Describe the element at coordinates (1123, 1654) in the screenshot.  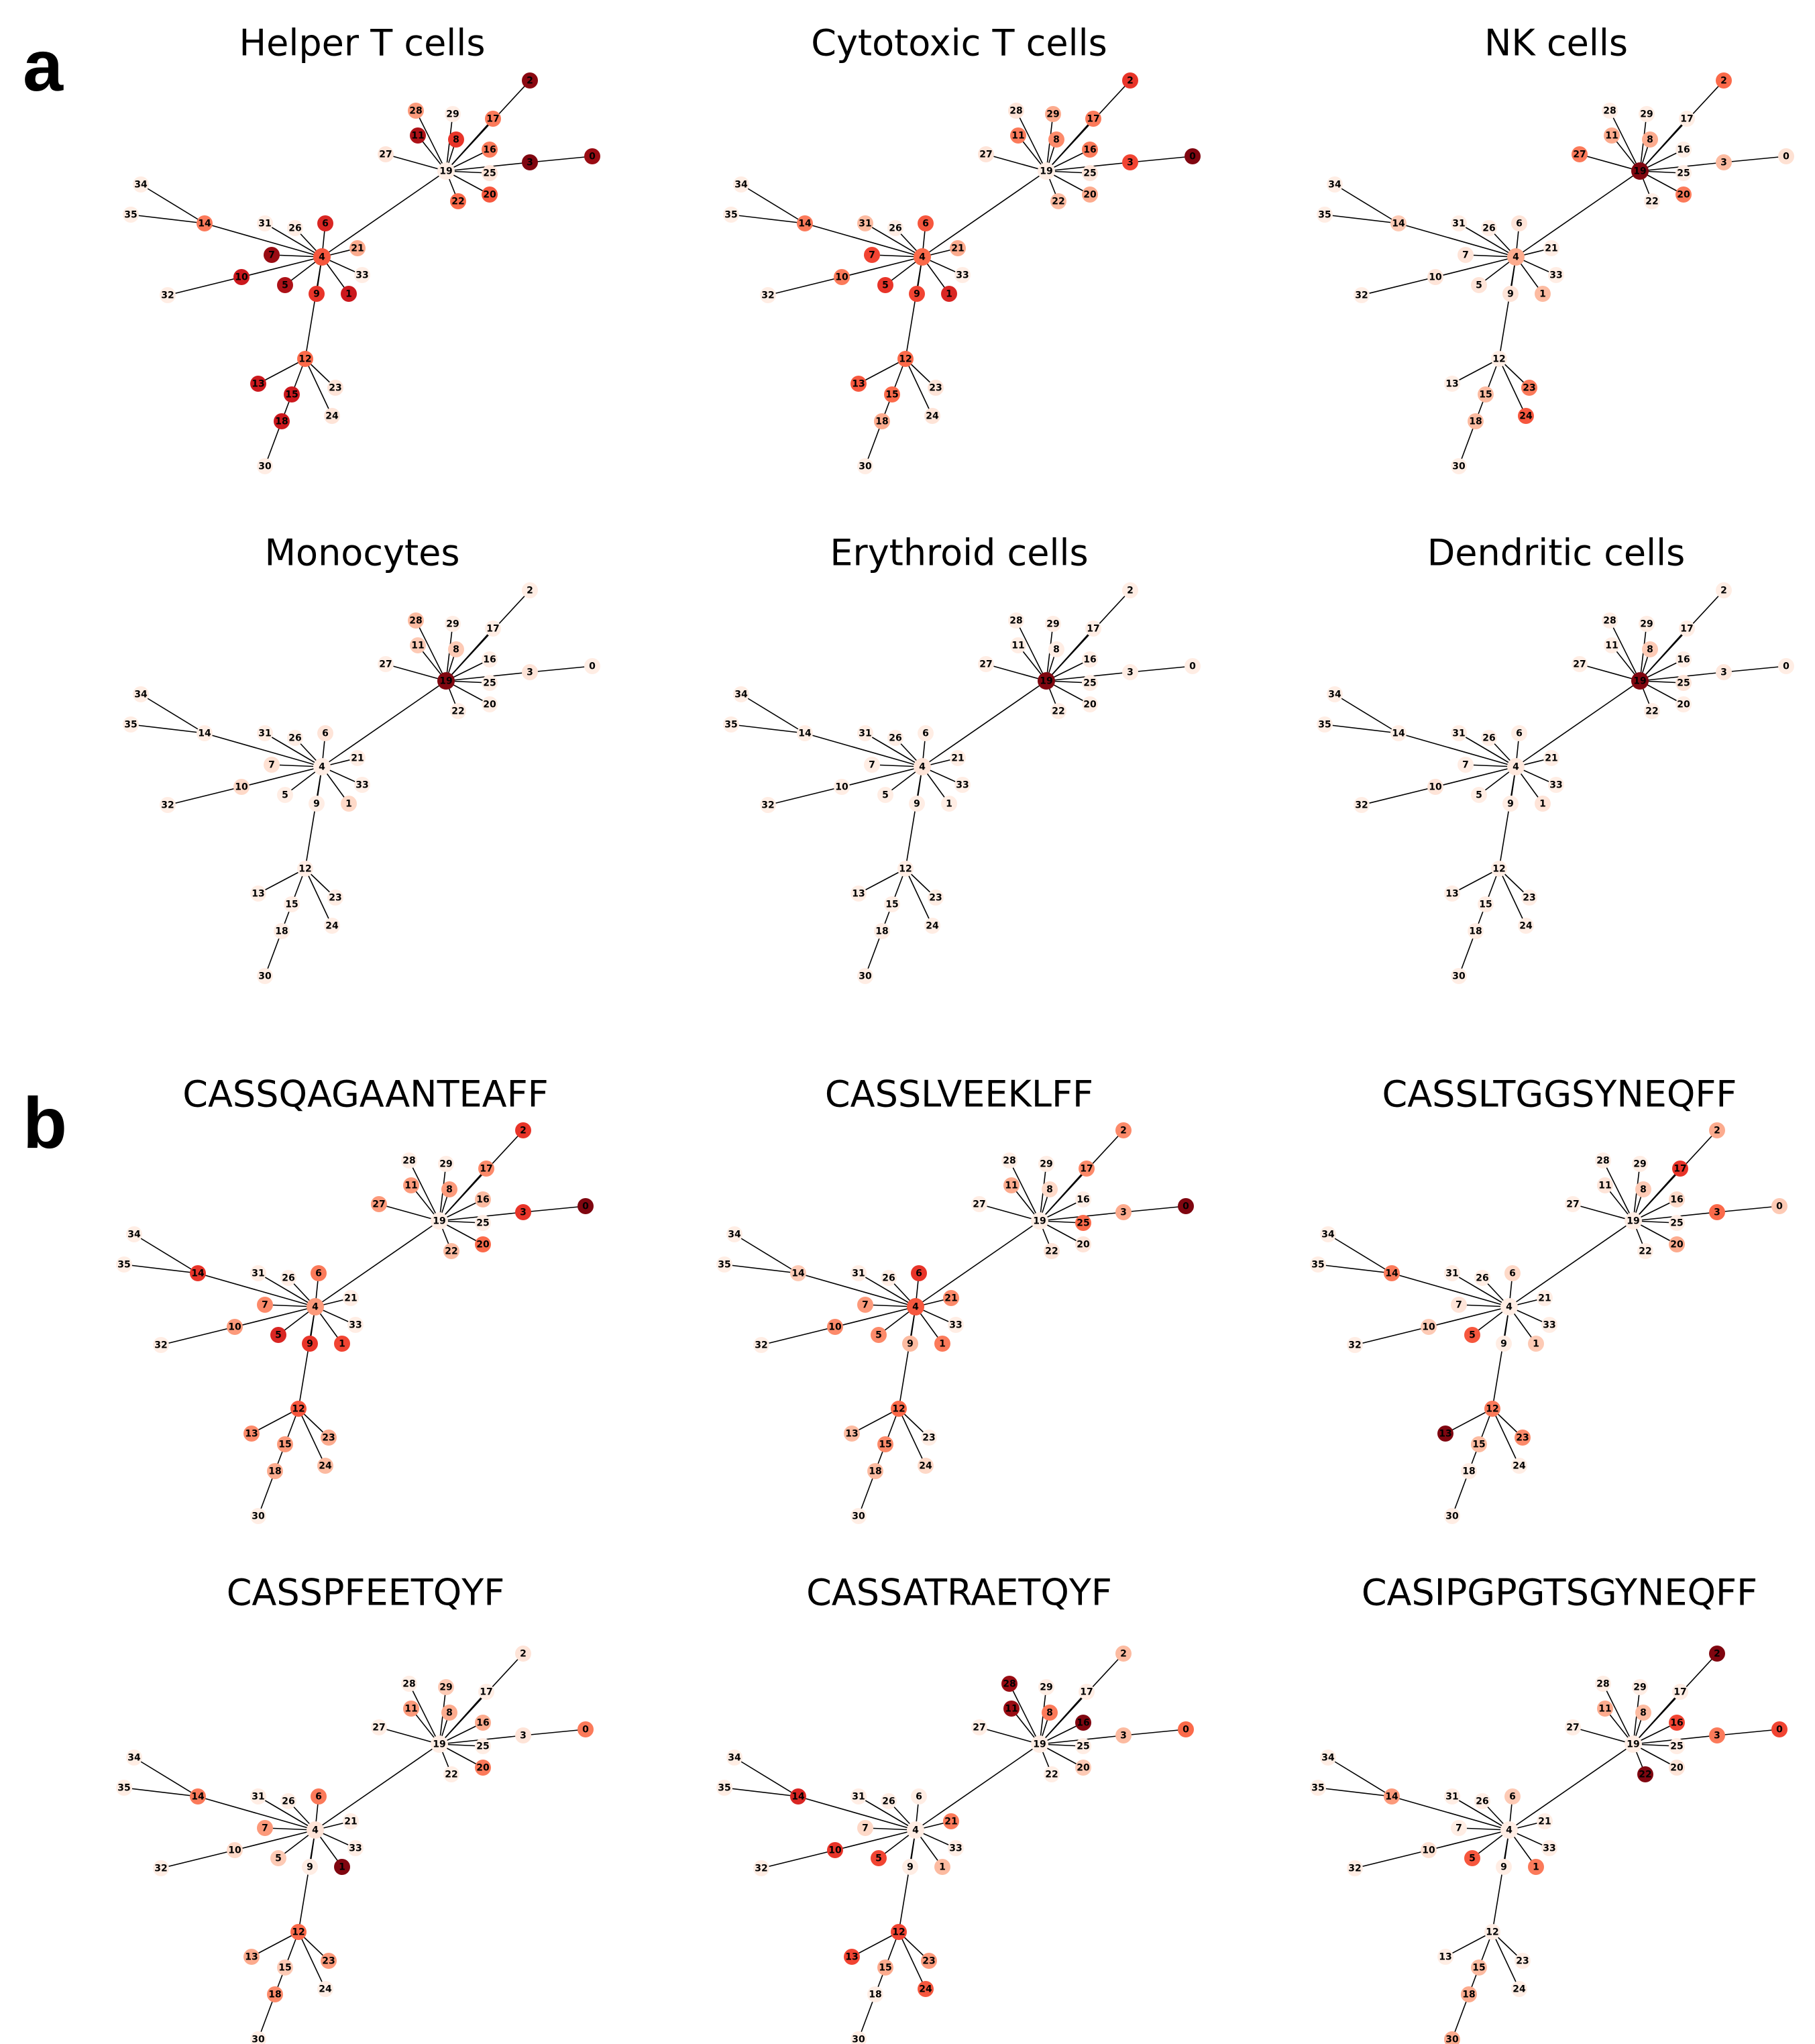
I see `graph-node: 2` at that location.